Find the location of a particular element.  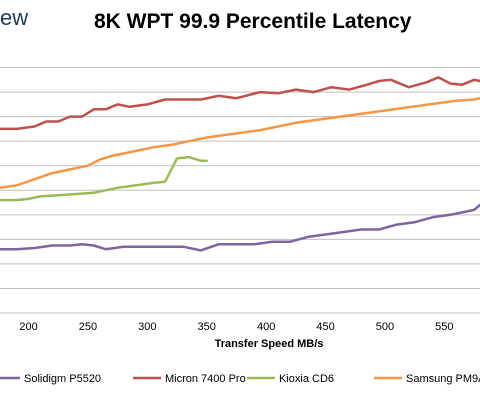

legend-label: Kioxia CD6 is located at coordinates (306, 379).